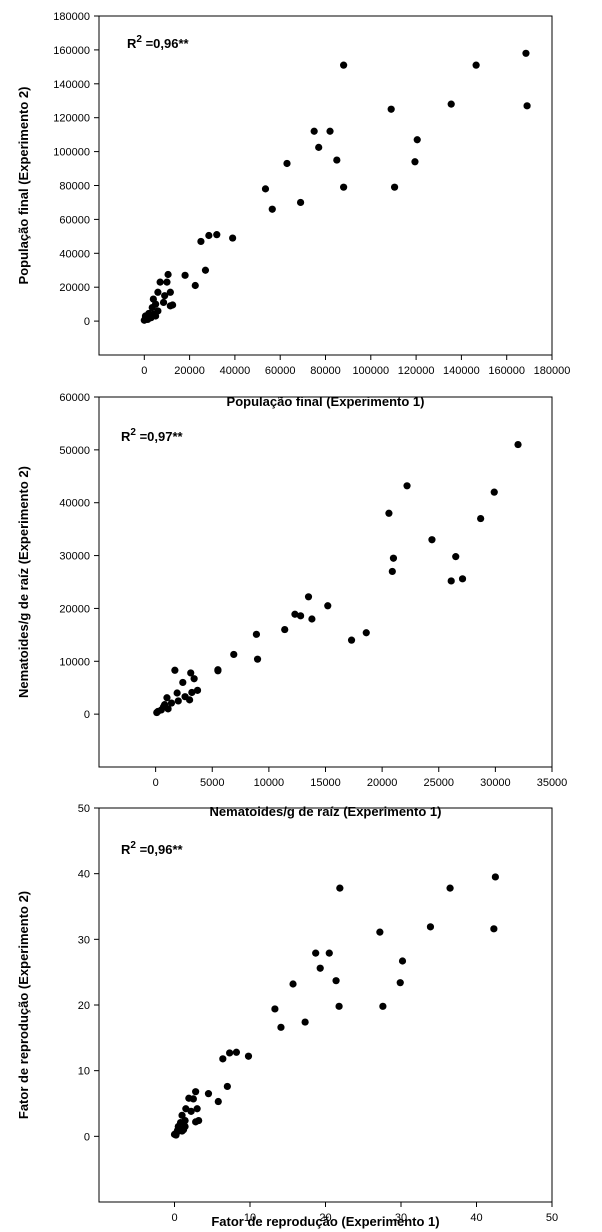  What do you see at coordinates (74, 557) in the screenshot?
I see `y-tick-label: 30000` at bounding box center [74, 557].